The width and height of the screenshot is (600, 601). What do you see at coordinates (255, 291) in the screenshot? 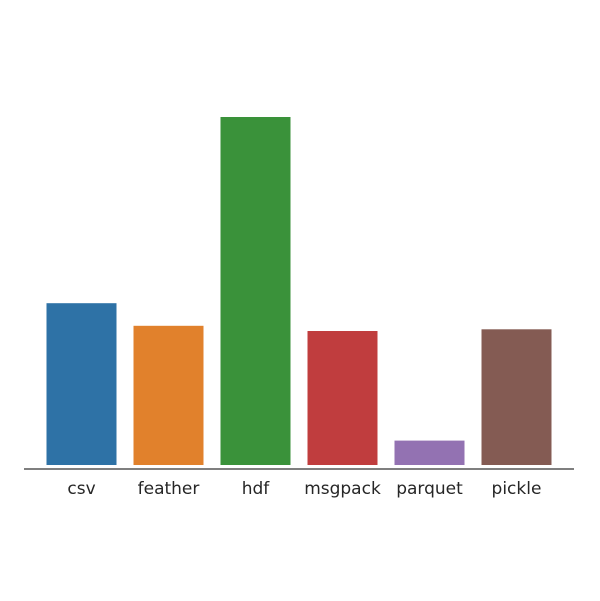
I see `bar-hdf` at bounding box center [255, 291].